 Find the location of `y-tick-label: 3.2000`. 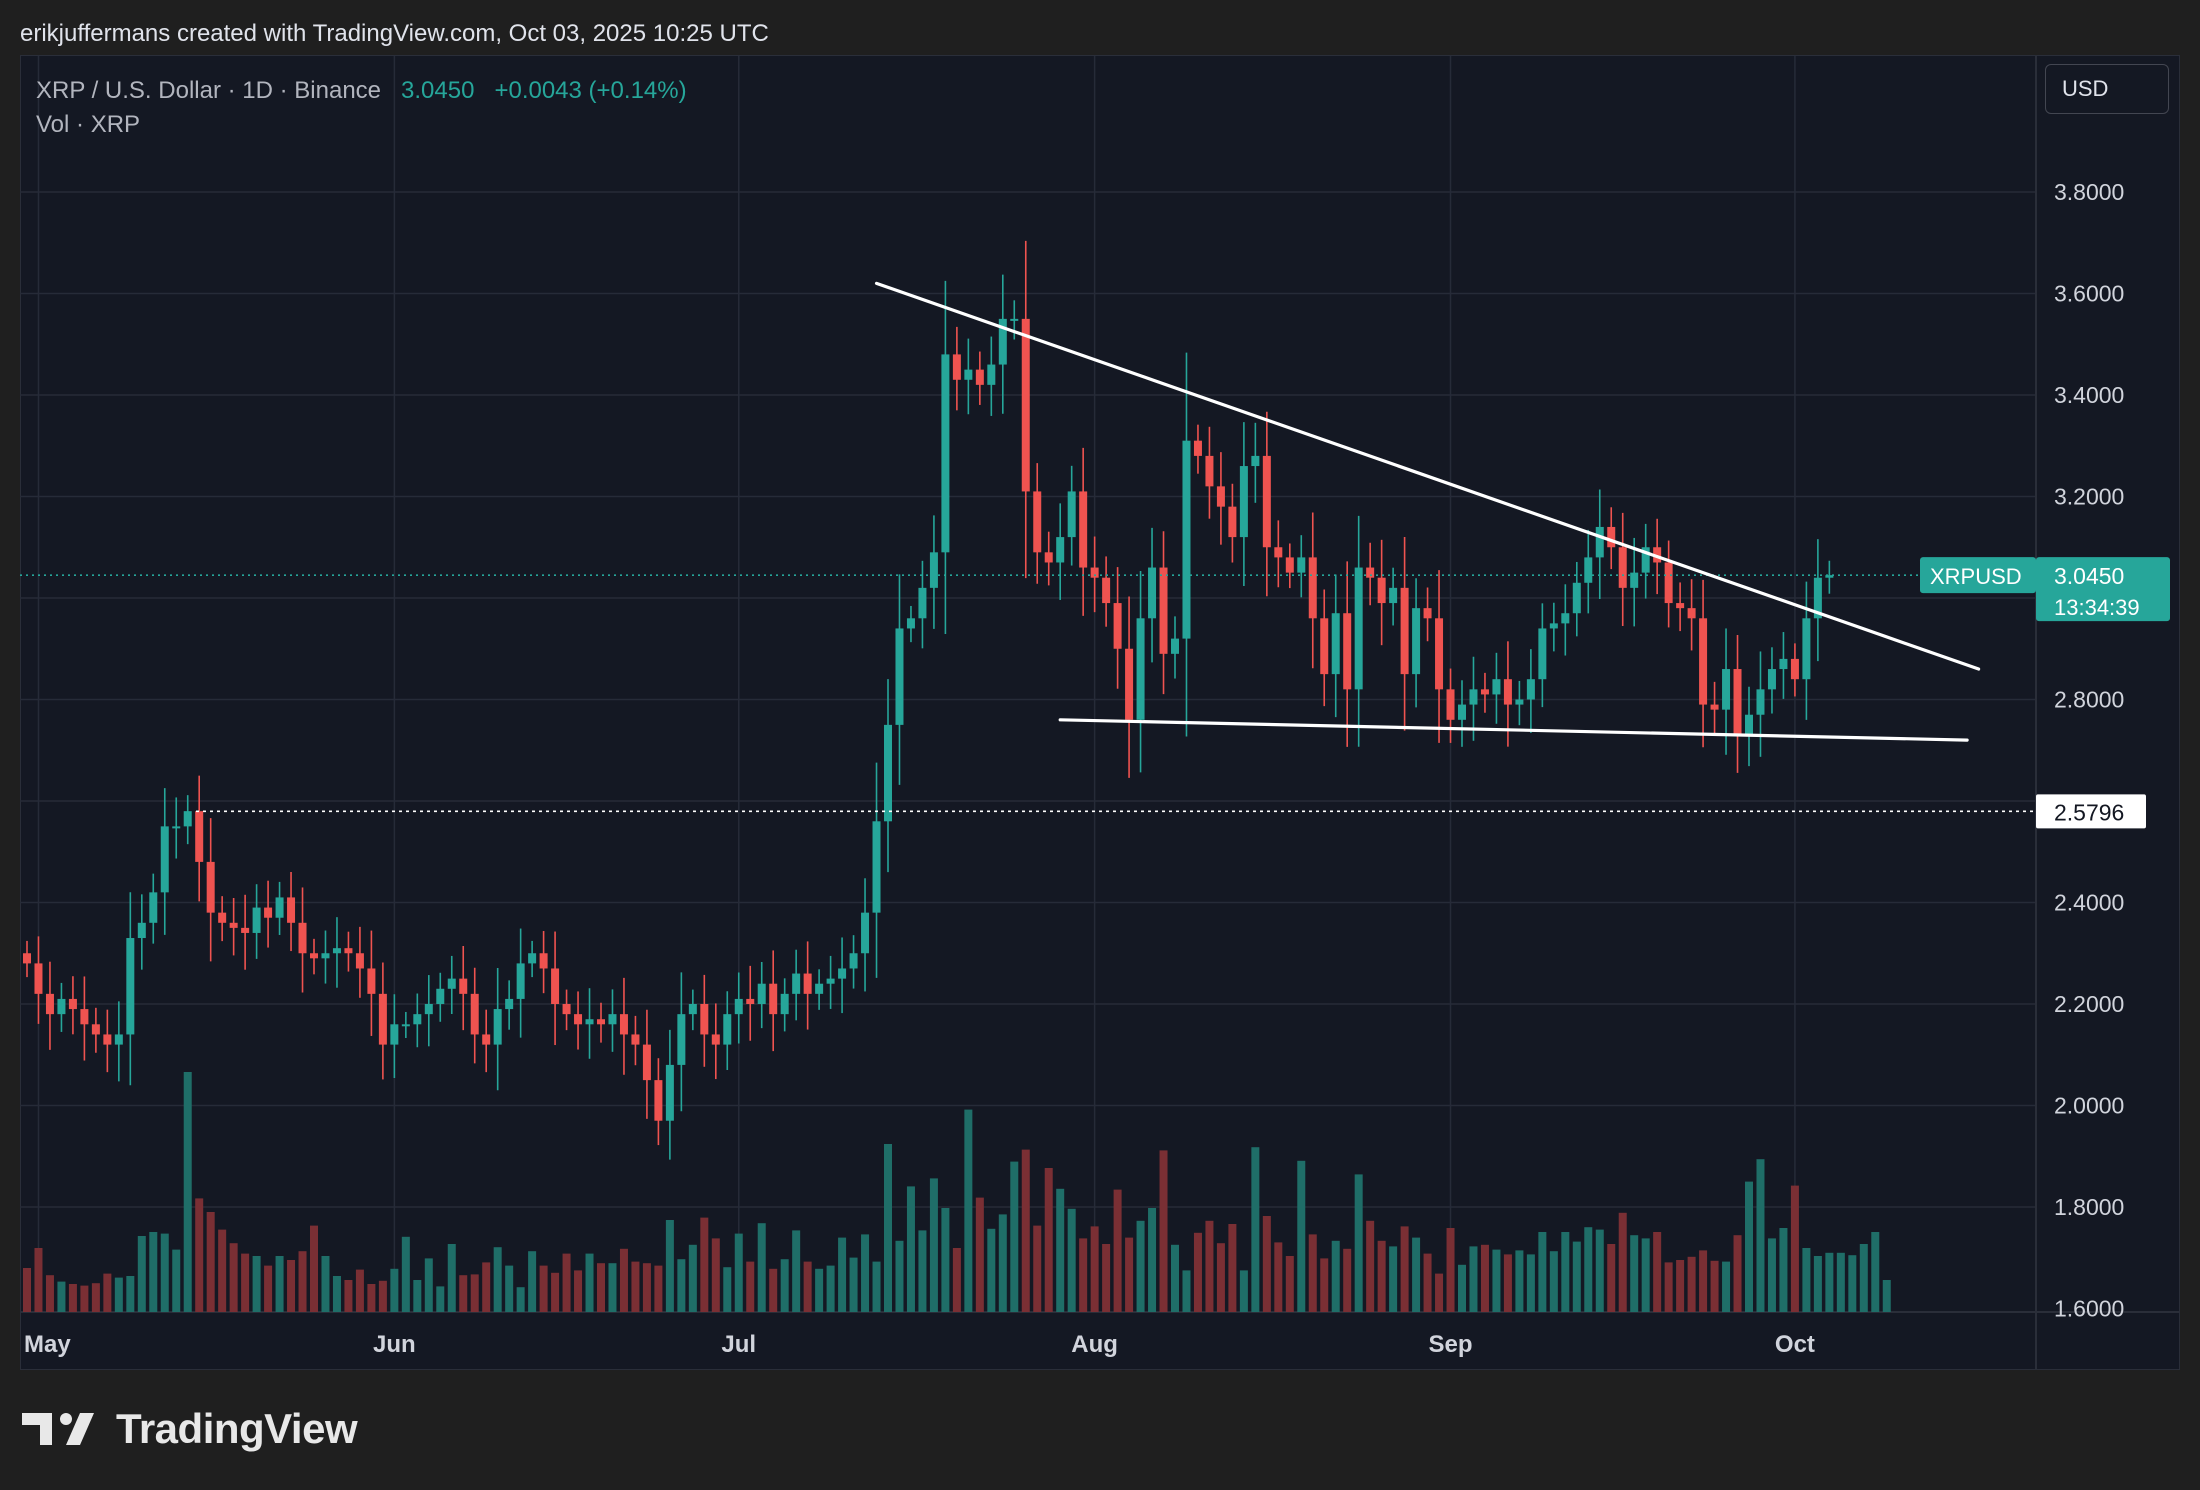

y-tick-label: 3.2000 is located at coordinates (2089, 497).